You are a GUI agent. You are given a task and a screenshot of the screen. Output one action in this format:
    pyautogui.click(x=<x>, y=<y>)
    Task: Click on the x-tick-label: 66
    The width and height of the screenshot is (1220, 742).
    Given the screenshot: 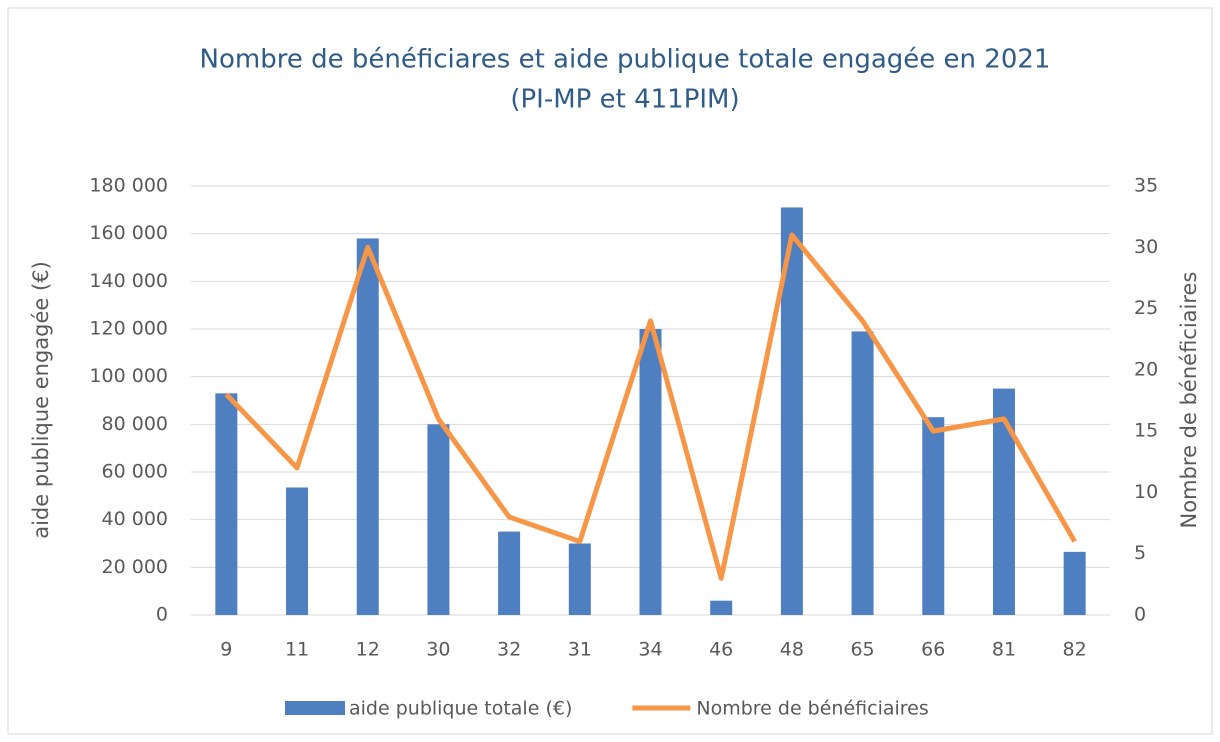 What is the action you would take?
    pyautogui.click(x=933, y=650)
    